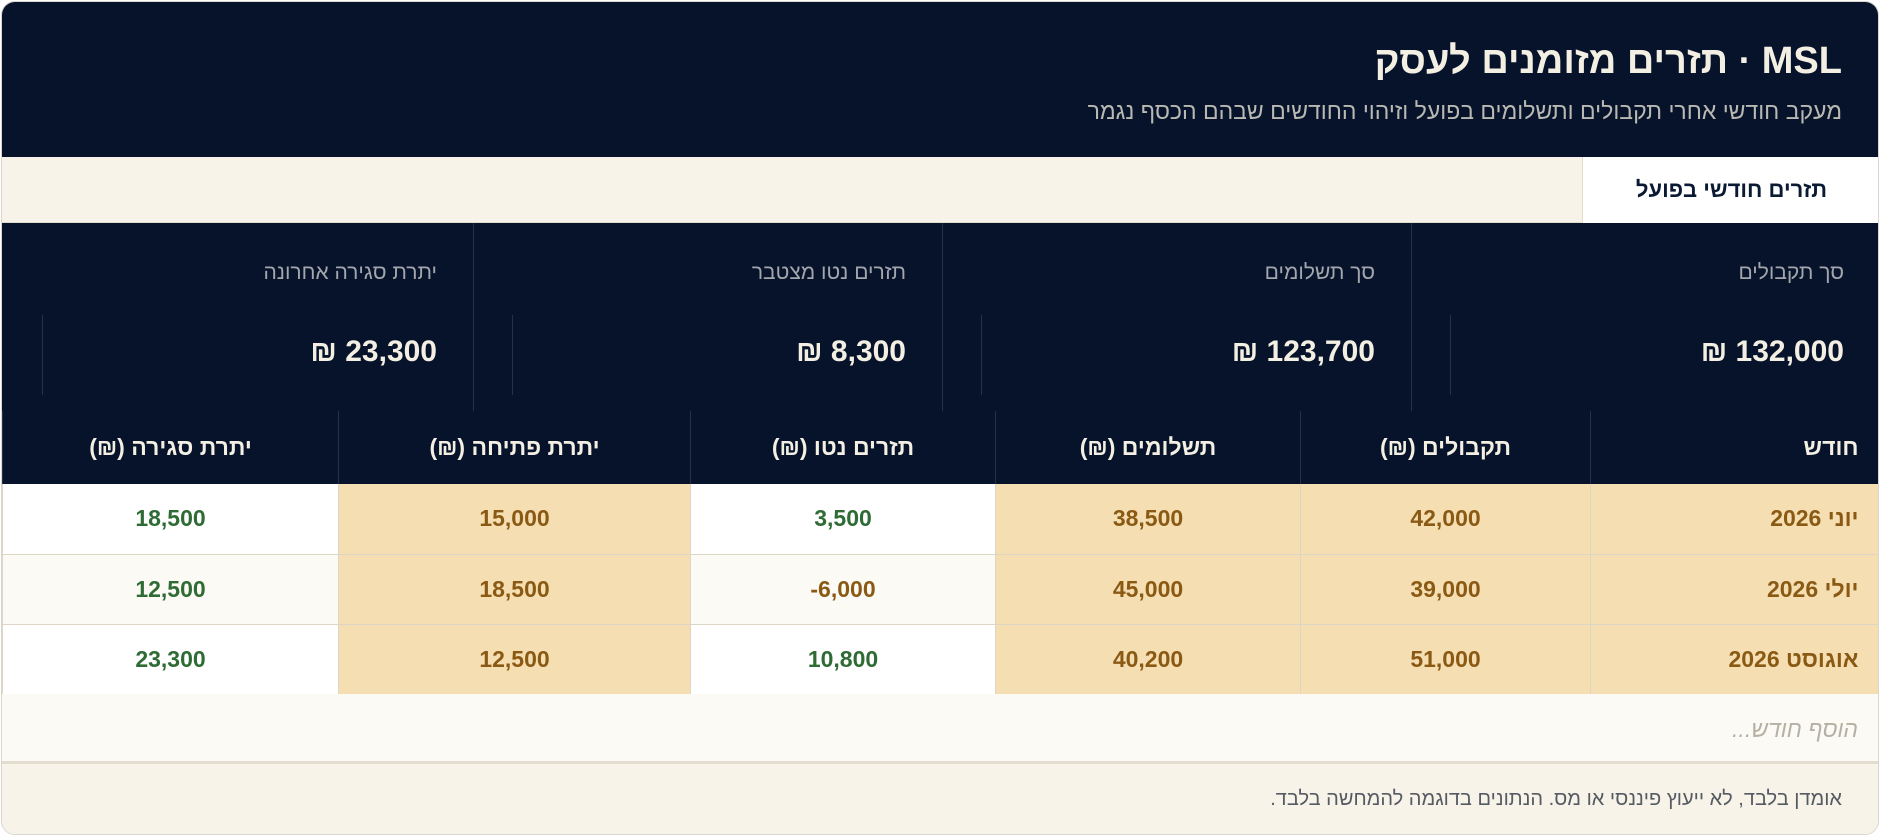 The height and width of the screenshot is (836, 1880). Describe the element at coordinates (851, 351) in the screenshot. I see `stat-value: 8,300 ₪` at that location.